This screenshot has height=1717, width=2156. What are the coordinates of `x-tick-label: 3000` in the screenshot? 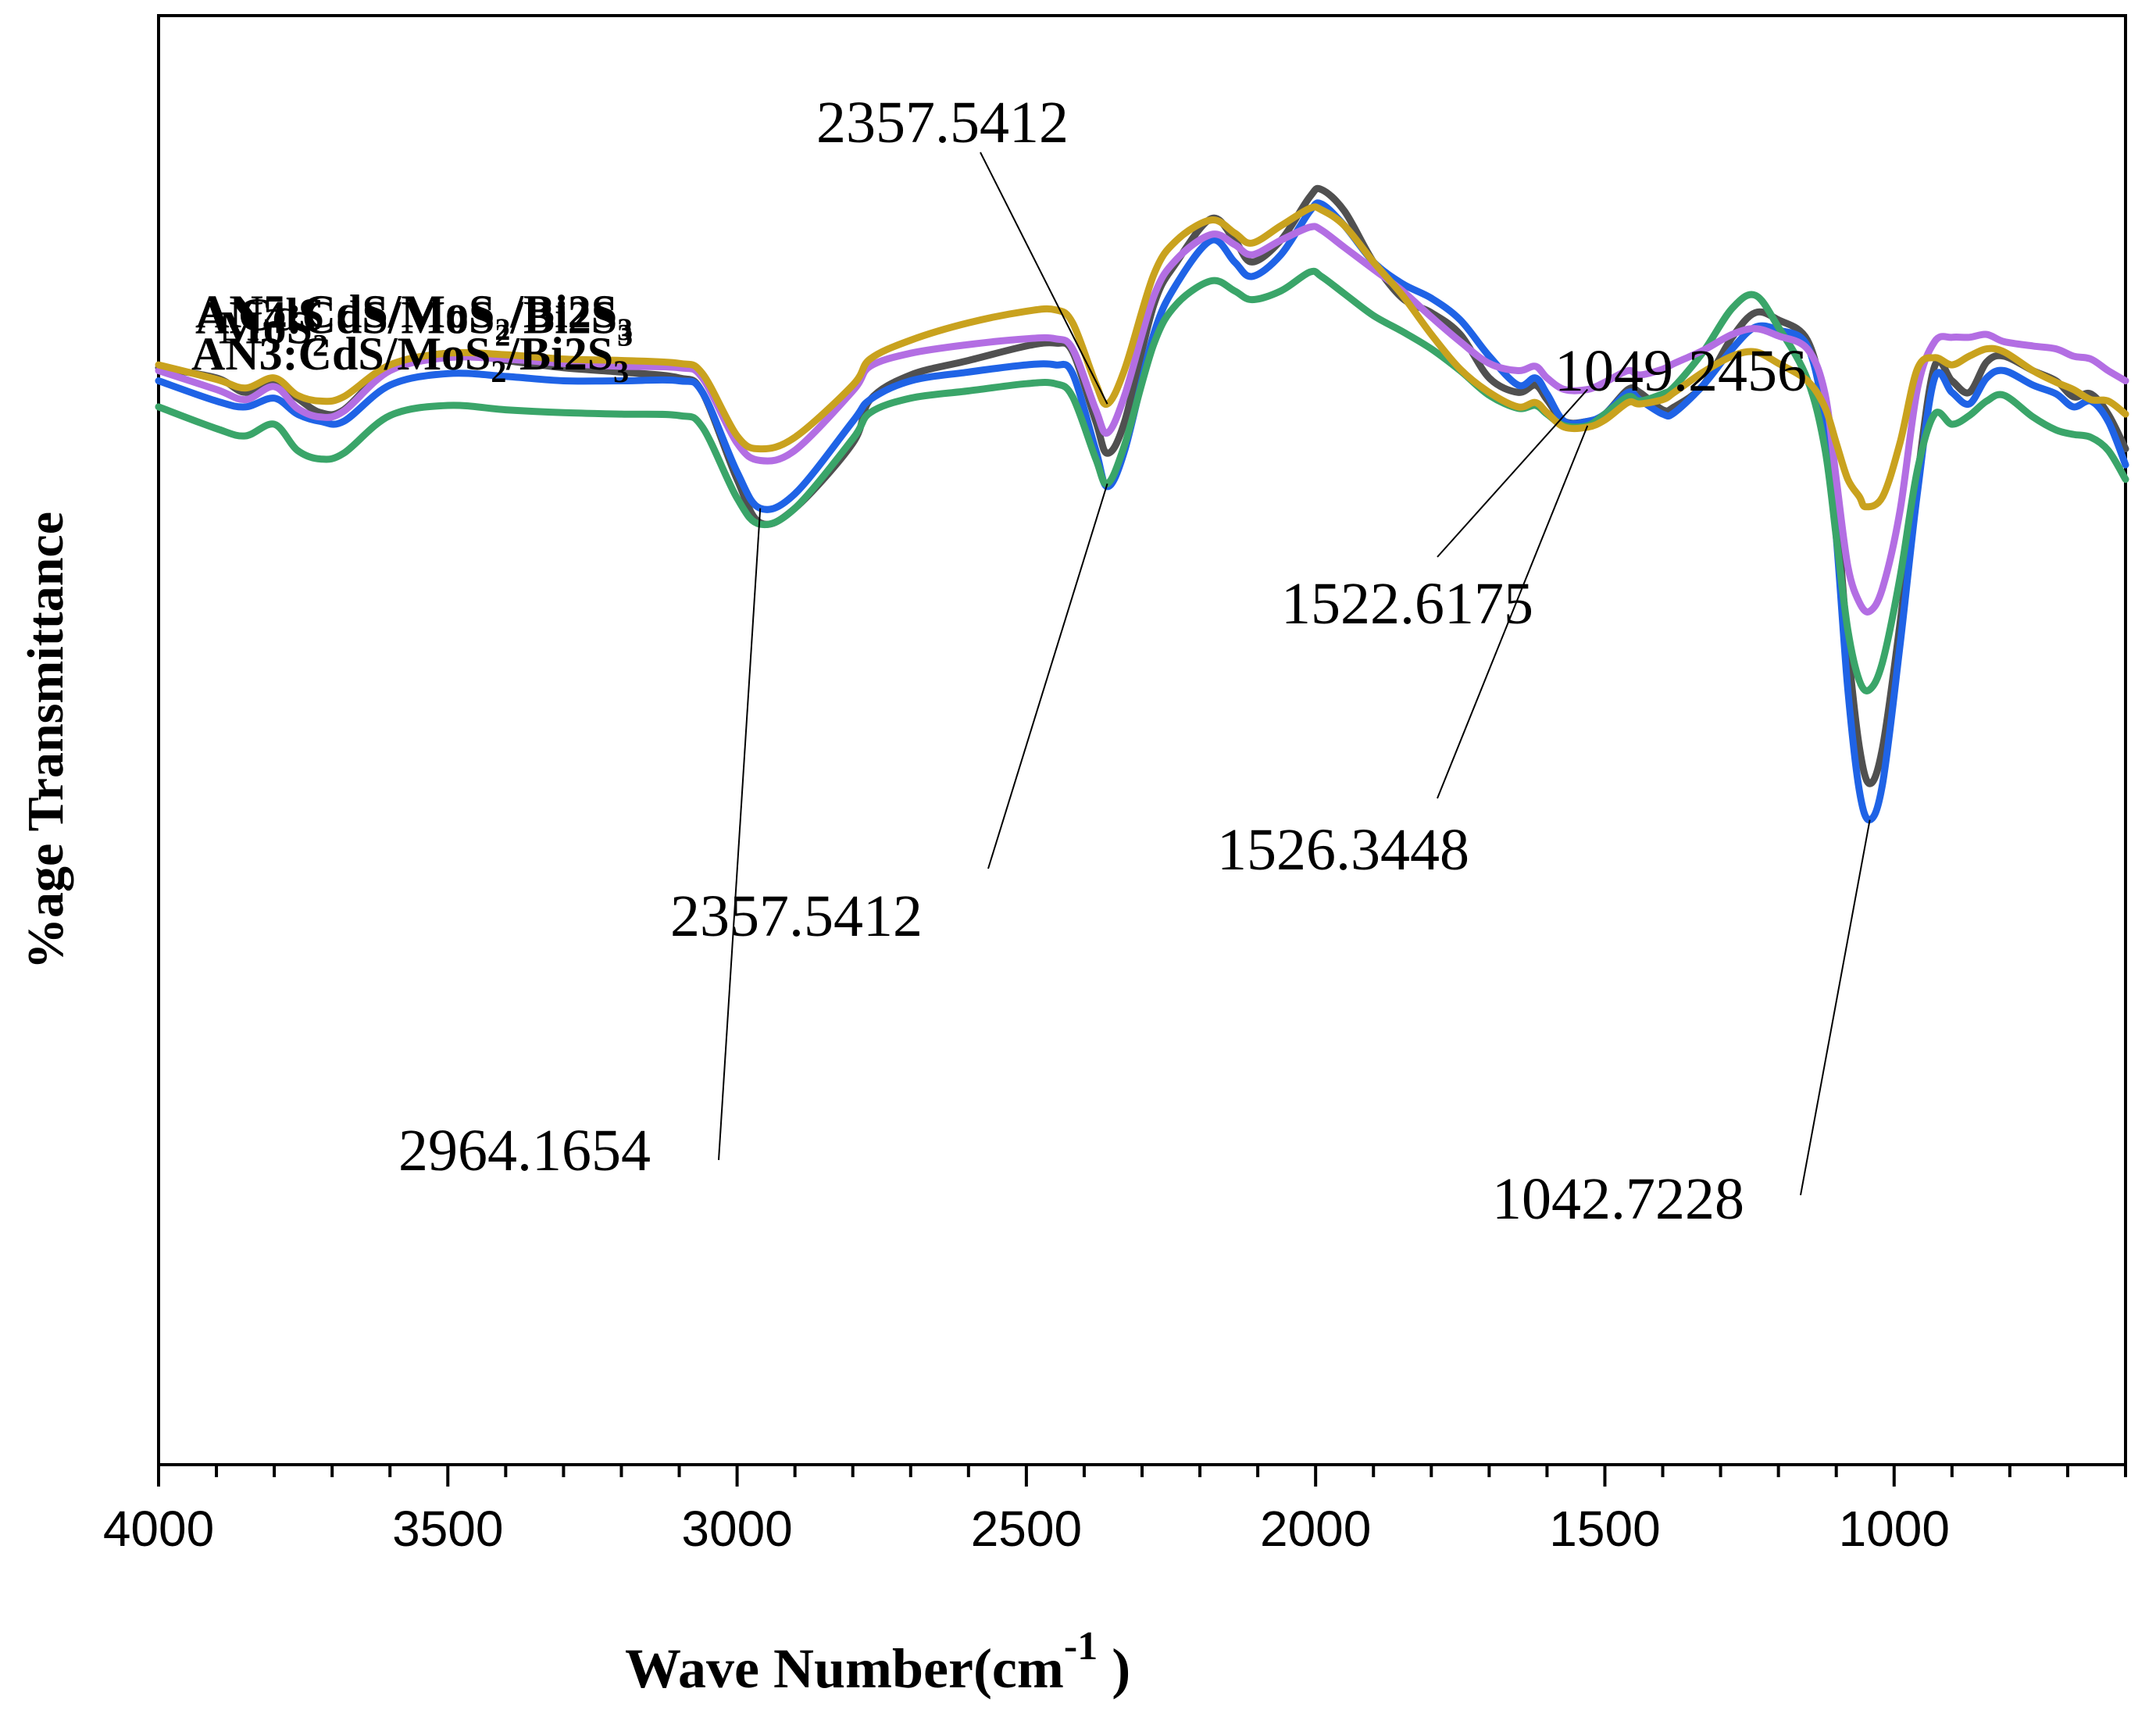 It's located at (737, 1529).